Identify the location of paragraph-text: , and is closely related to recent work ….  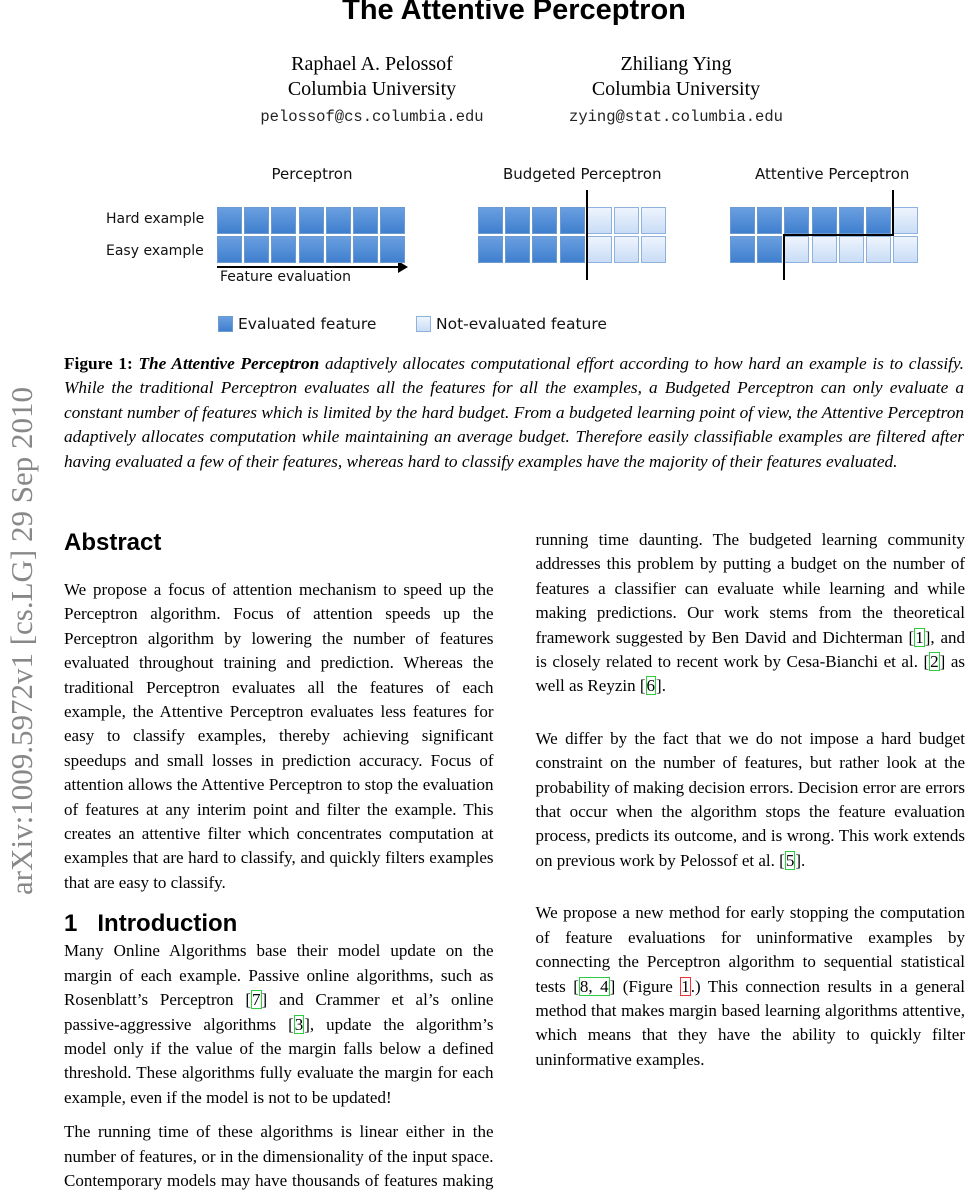
(750, 649).